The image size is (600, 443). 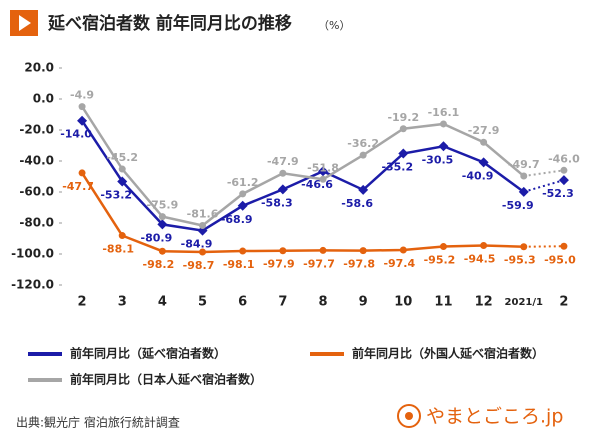 What do you see at coordinates (163, 205) in the screenshot?
I see `data-label: -75.9` at bounding box center [163, 205].